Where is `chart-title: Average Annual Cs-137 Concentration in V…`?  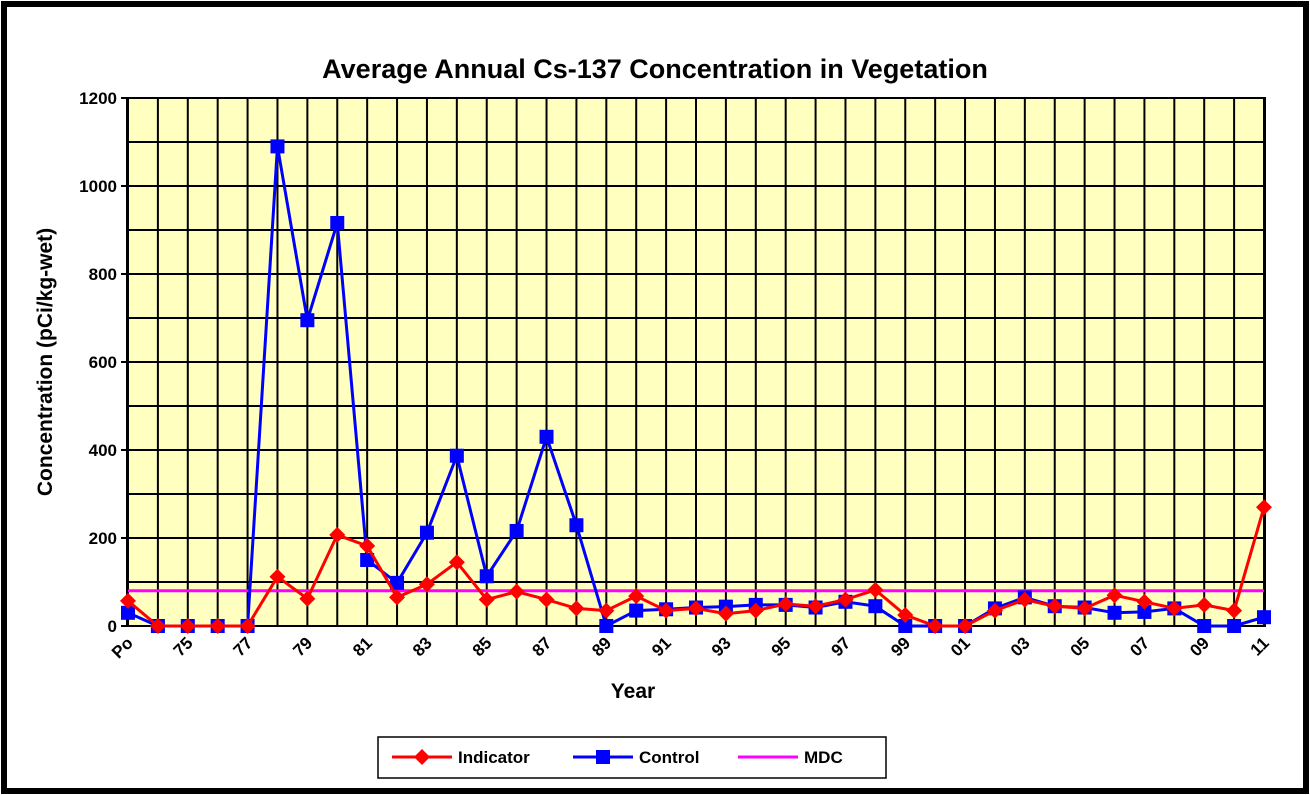 chart-title: Average Annual Cs-137 Concentration in V… is located at coordinates (655, 69).